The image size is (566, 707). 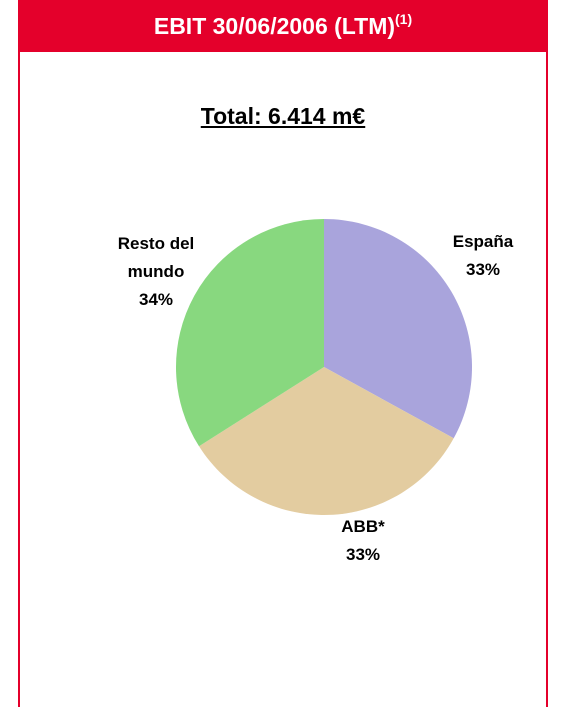 I want to click on slice-label: Resto del mundo, so click(x=156, y=257).